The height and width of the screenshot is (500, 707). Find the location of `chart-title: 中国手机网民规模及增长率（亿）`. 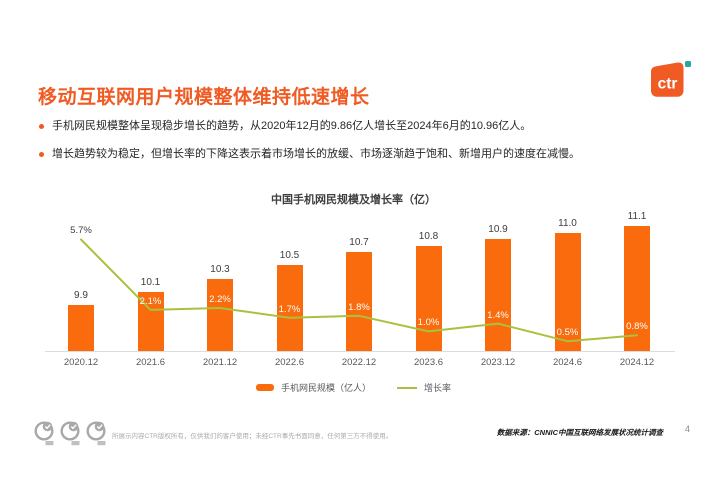

chart-title: 中国手机网民规模及增长率（亿） is located at coordinates (353, 200).